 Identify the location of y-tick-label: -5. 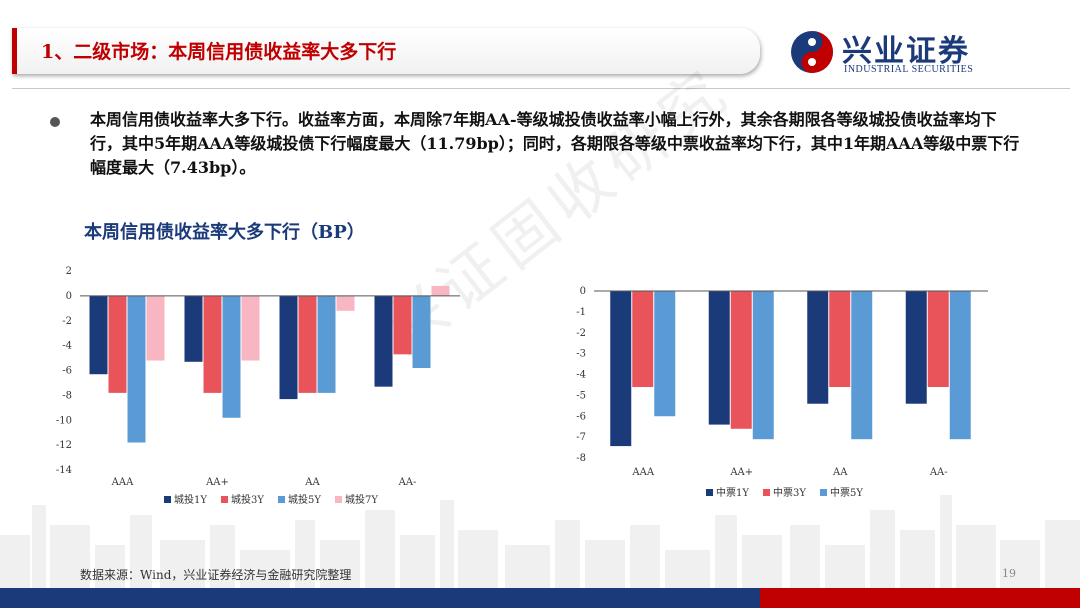
(581, 395).